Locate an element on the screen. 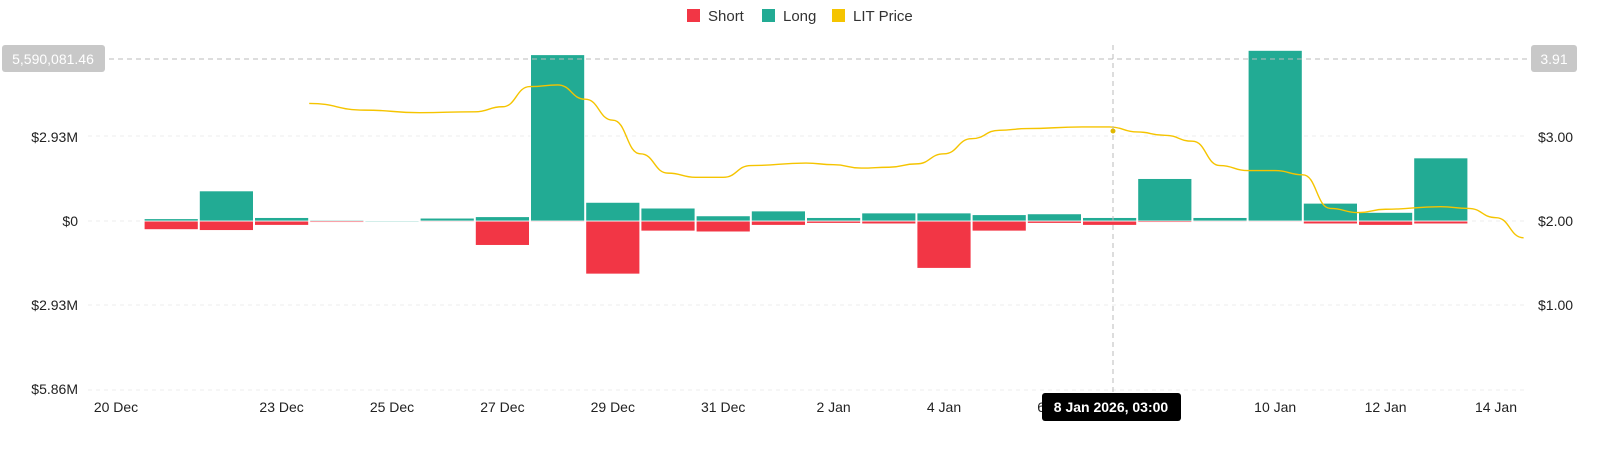 The height and width of the screenshot is (454, 1600). x-tick-label: 31 Dec is located at coordinates (723, 407).